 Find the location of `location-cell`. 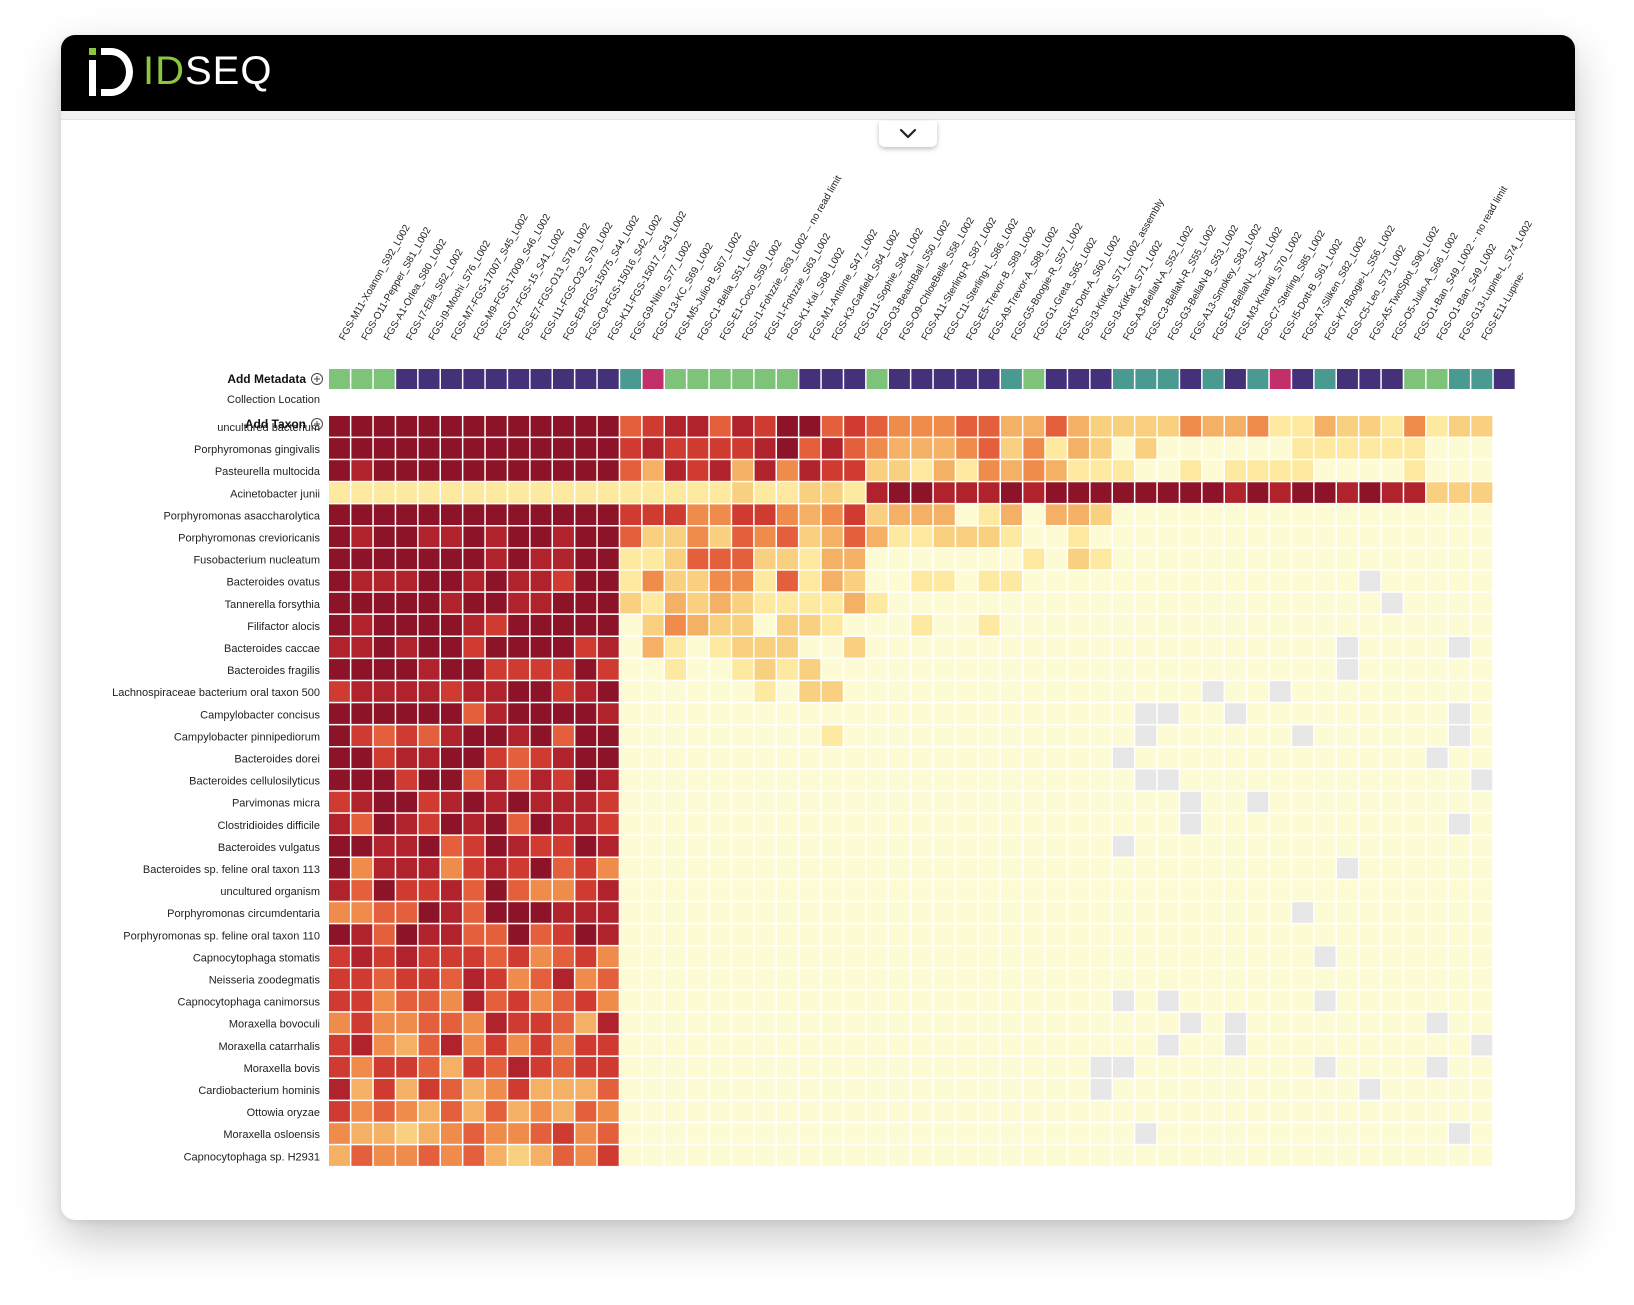

location-cell is located at coordinates (810, 379).